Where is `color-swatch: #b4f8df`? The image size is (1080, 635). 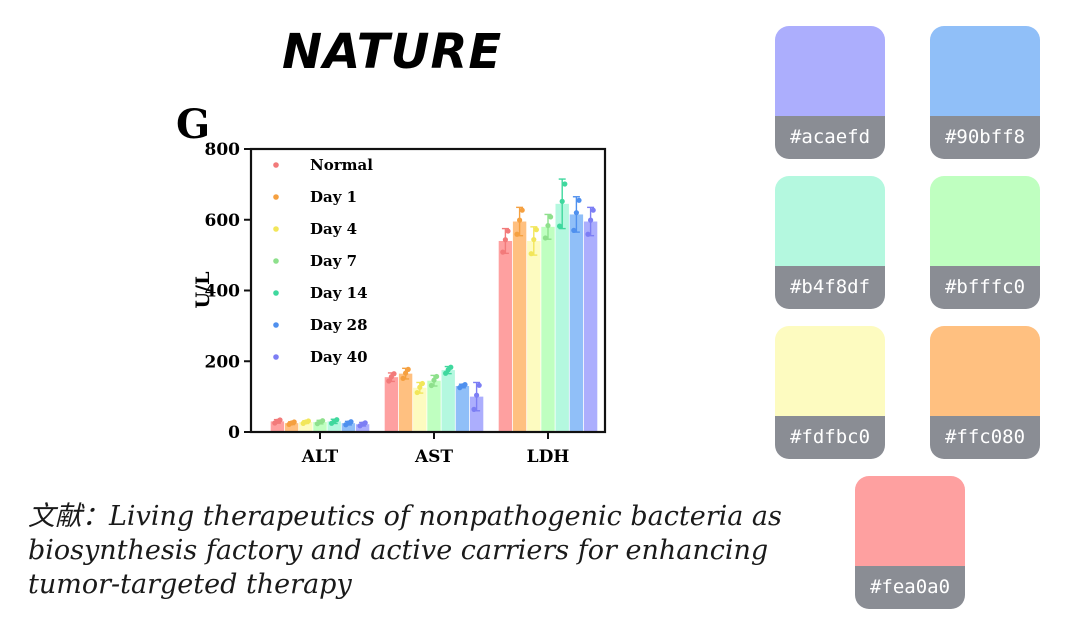 color-swatch: #b4f8df is located at coordinates (830, 242).